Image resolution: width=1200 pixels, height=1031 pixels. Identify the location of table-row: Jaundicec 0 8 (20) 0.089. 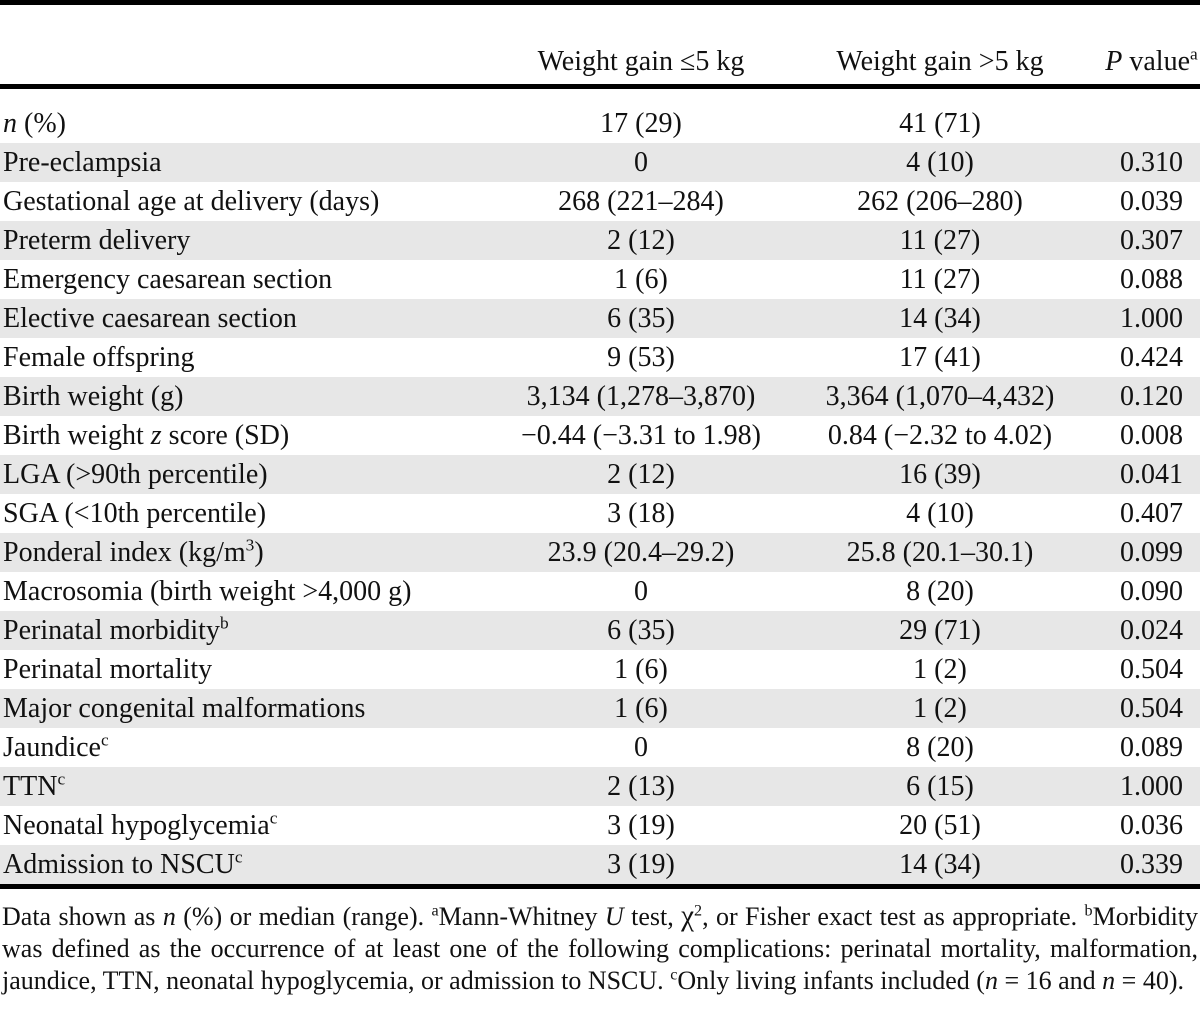
(600, 747).